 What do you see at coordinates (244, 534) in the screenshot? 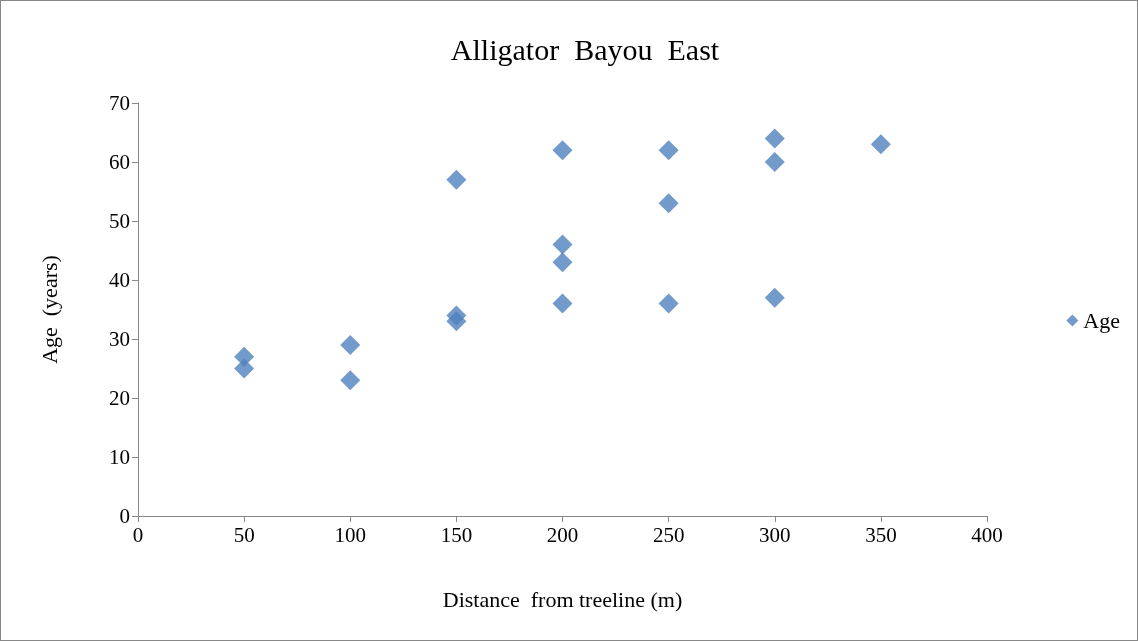
I see `x-tick-label: 50` at bounding box center [244, 534].